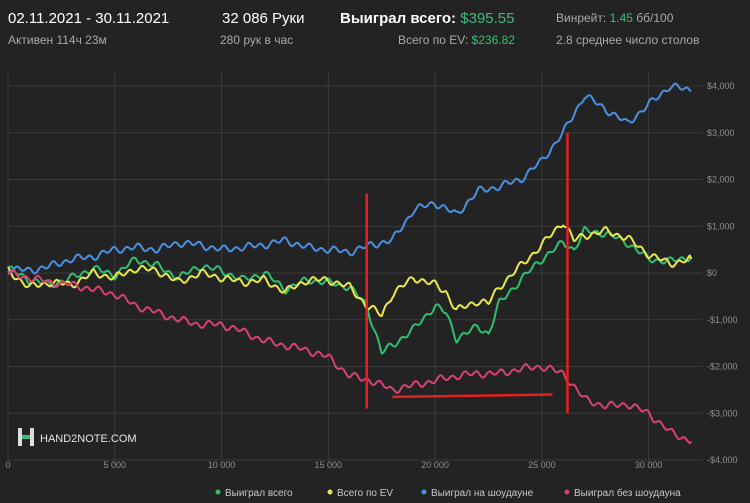 Image resolution: width=750 pixels, height=503 pixels. Describe the element at coordinates (433, 40) in the screenshot. I see `ev-total-label: Всего по EV:` at that location.